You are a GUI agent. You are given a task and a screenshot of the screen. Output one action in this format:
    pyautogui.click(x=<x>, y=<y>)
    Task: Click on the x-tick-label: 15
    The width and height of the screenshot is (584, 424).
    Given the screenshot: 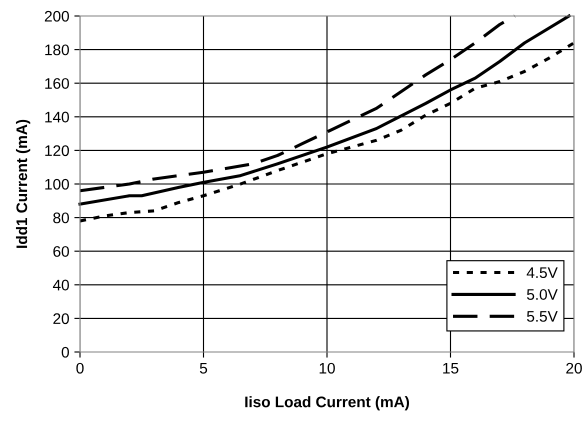 What is the action you would take?
    pyautogui.click(x=450, y=368)
    